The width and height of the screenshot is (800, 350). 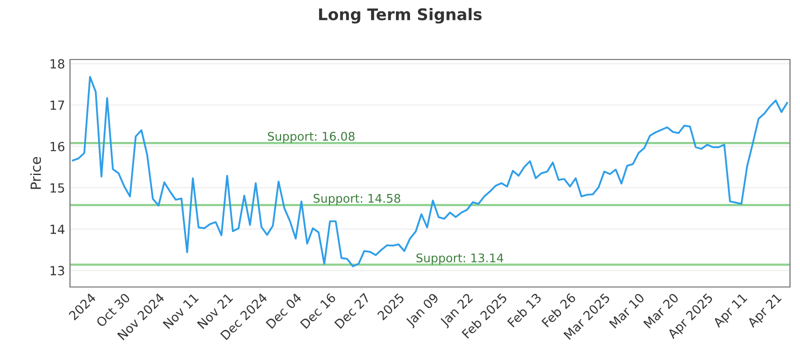 I want to click on y-tick-label: 16, so click(x=57, y=147).